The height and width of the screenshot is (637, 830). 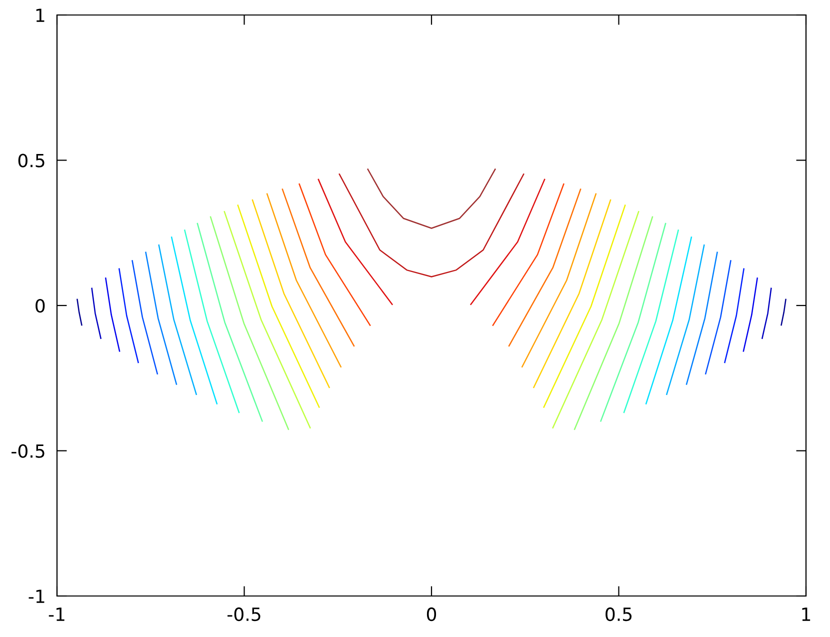 I want to click on x-tick-label: -0.5, so click(x=244, y=614).